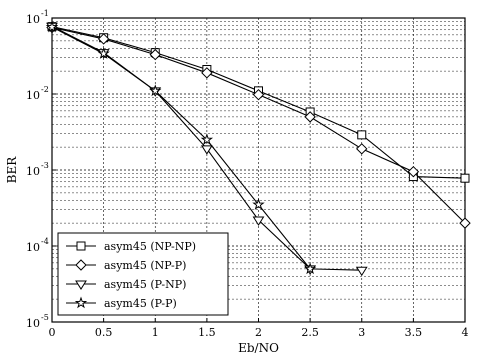 This screenshot has width=478, height=361. I want to click on y-tick-exponent: -3, so click(45, 165).